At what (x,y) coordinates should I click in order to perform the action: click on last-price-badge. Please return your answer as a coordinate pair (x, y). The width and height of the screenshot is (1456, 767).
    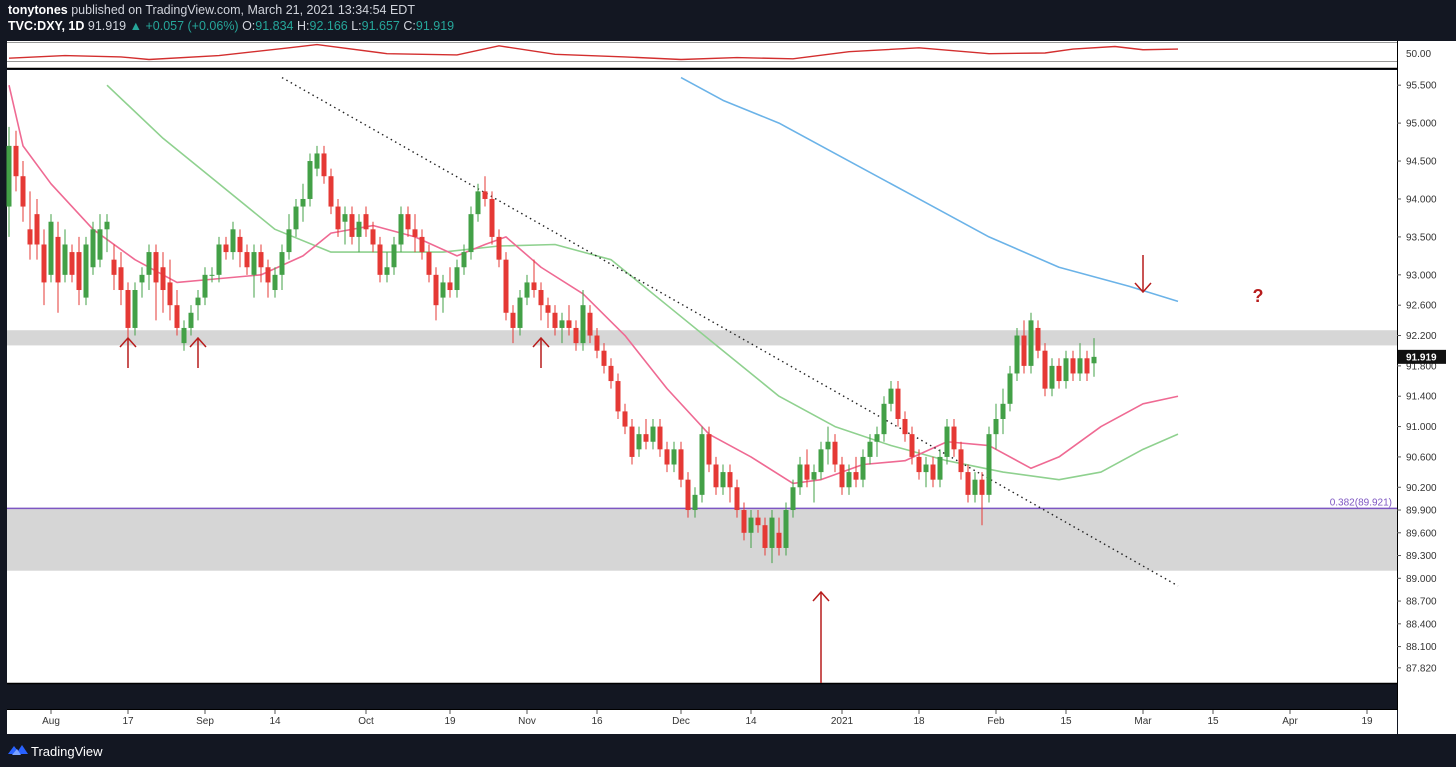
    Looking at the image, I should click on (1422, 356).